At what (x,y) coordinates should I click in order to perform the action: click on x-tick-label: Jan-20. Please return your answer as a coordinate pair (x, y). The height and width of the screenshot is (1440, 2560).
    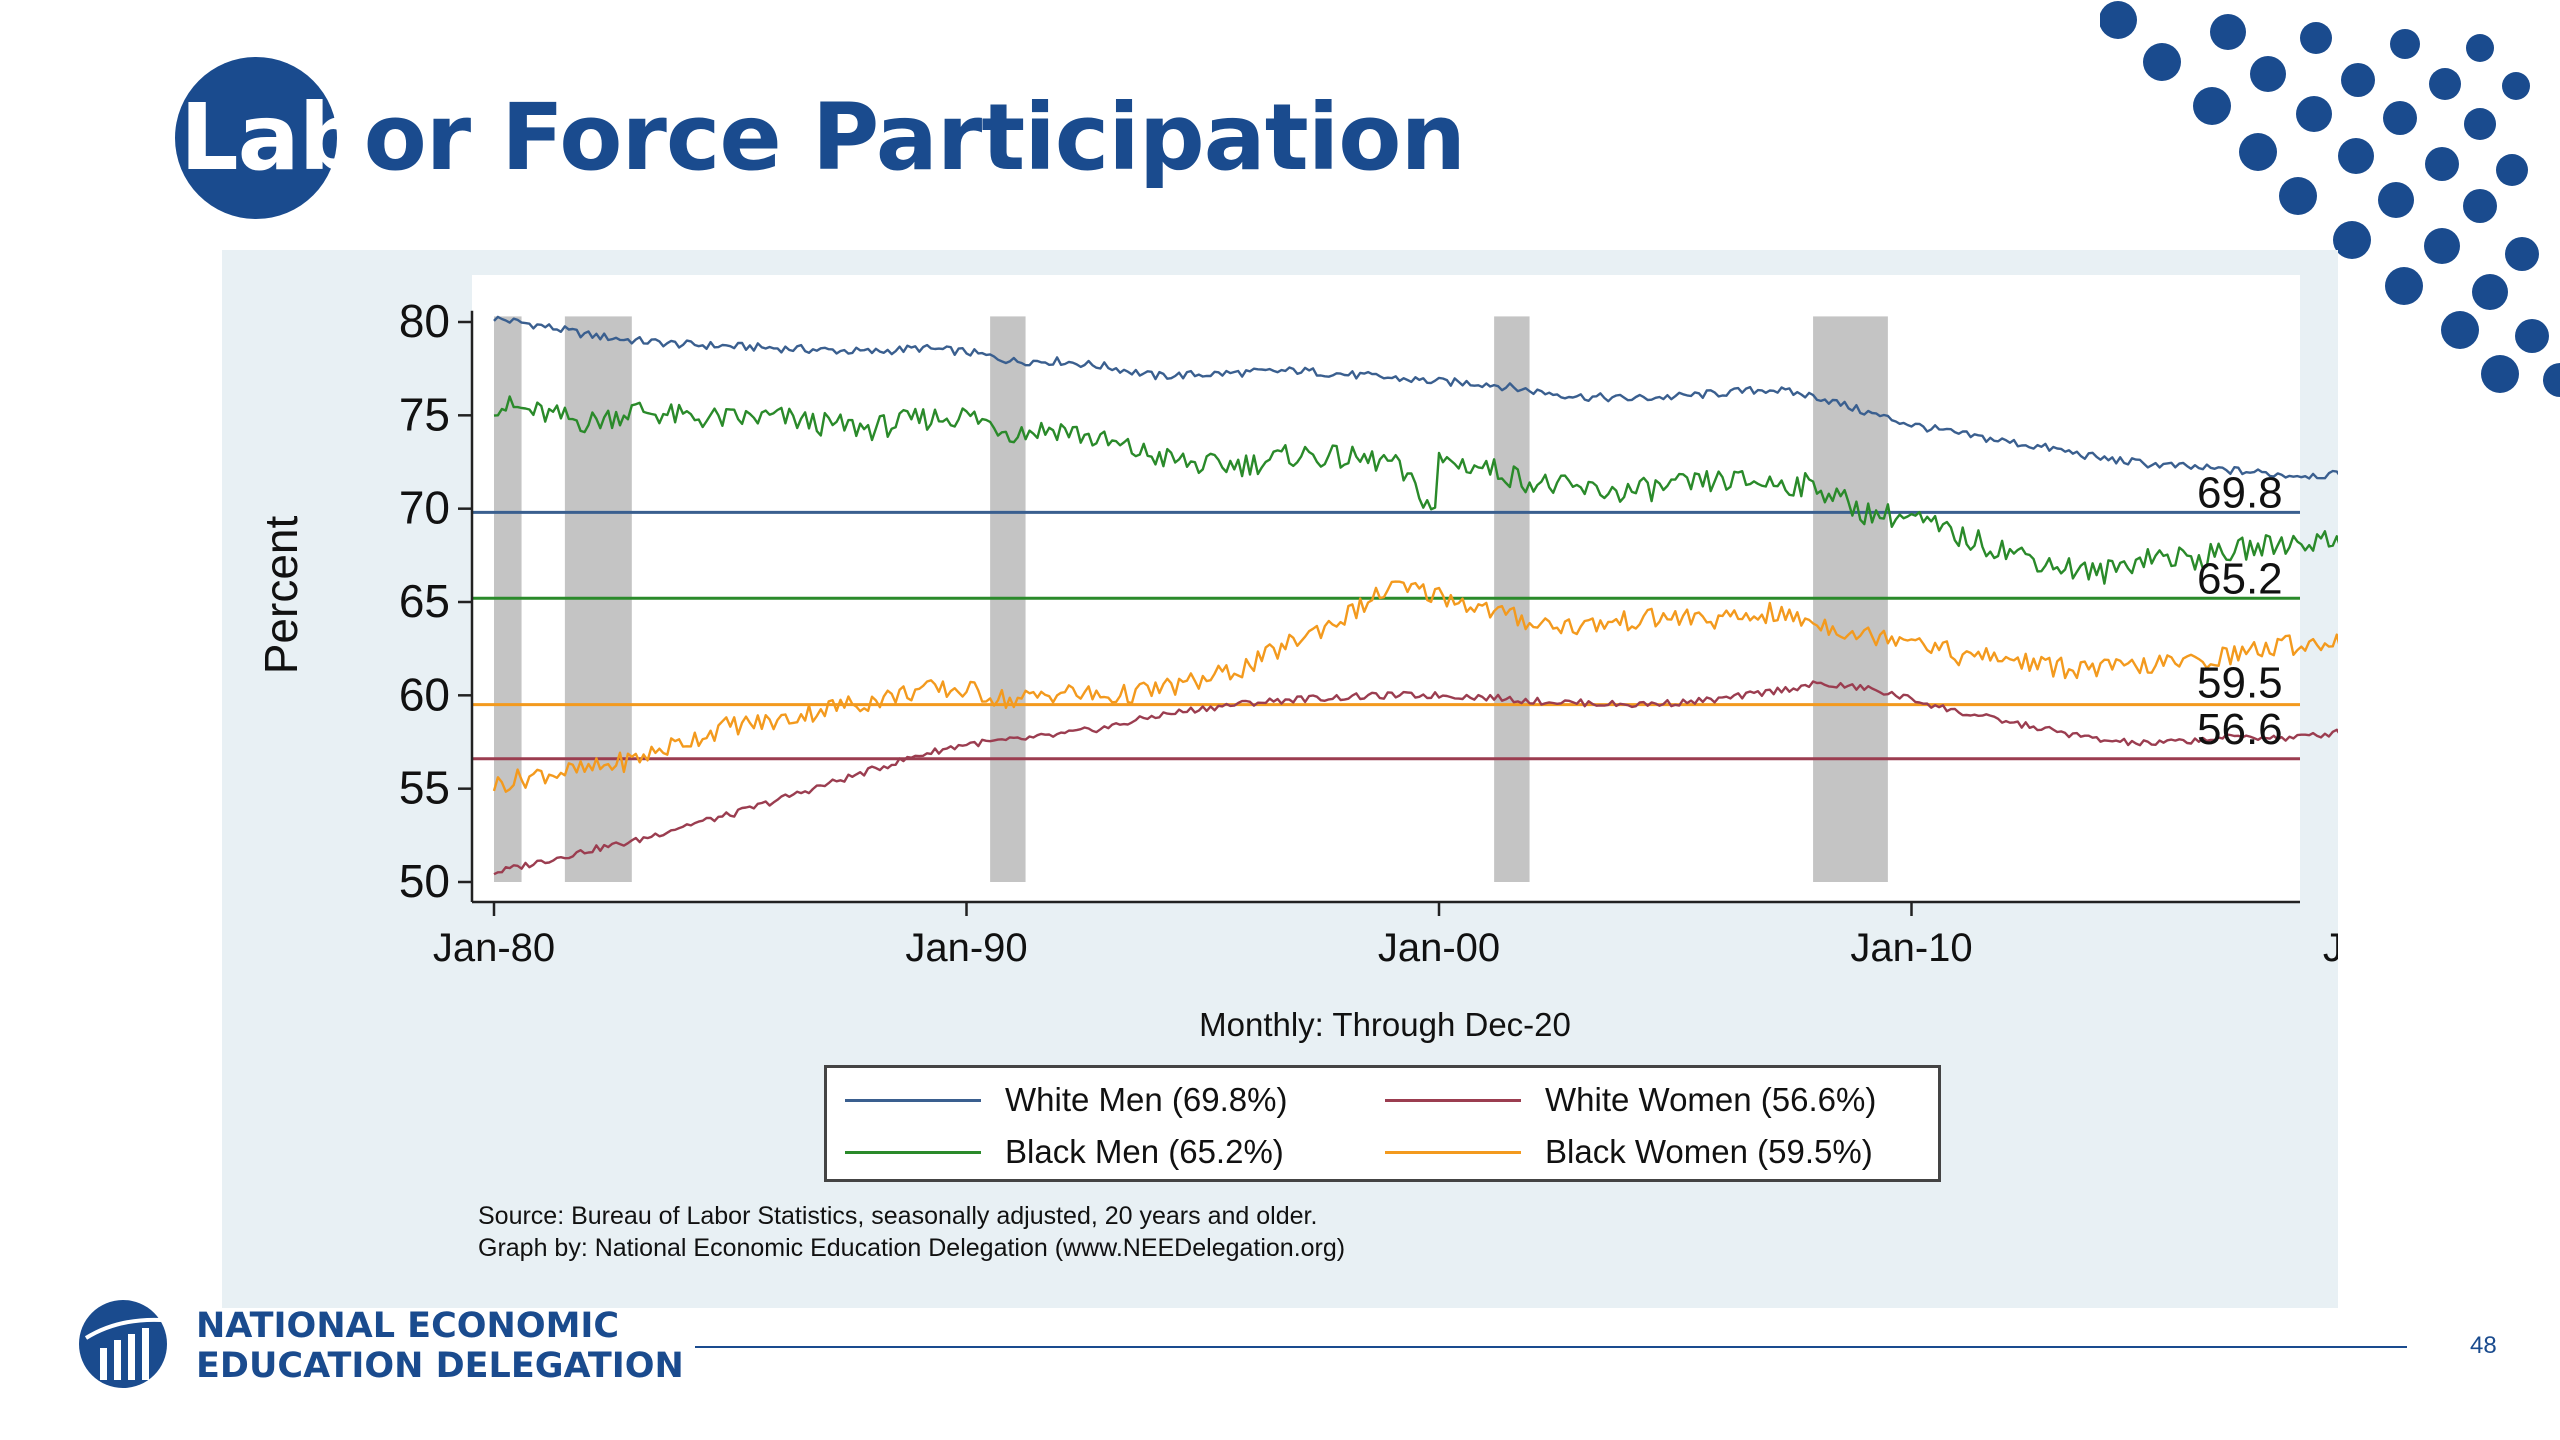
    Looking at the image, I should click on (2330, 948).